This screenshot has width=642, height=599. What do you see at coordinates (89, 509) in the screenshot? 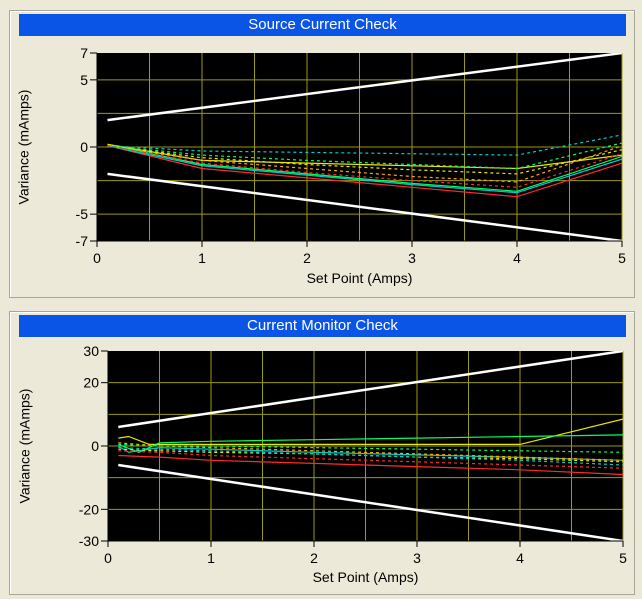
I see `y-tick-label: -20` at bounding box center [89, 509].